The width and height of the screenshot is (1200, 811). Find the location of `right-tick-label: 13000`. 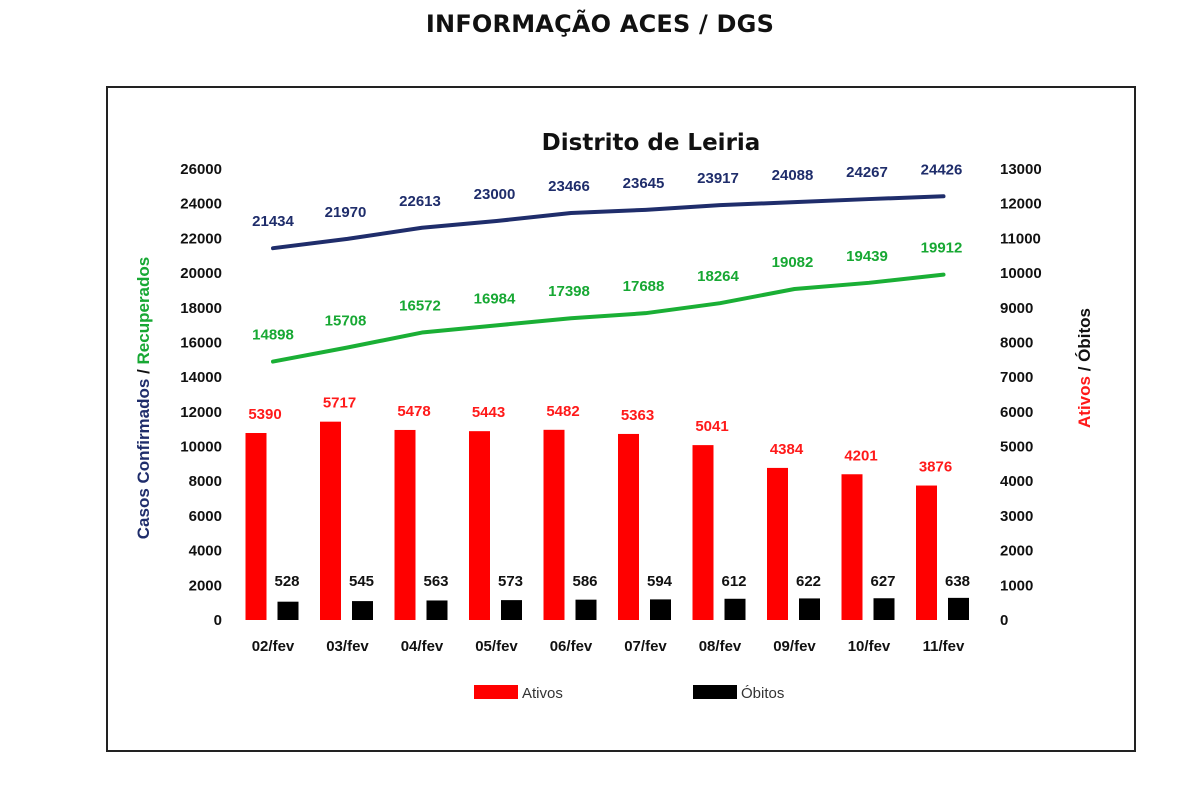

right-tick-label: 13000 is located at coordinates (1021, 169).